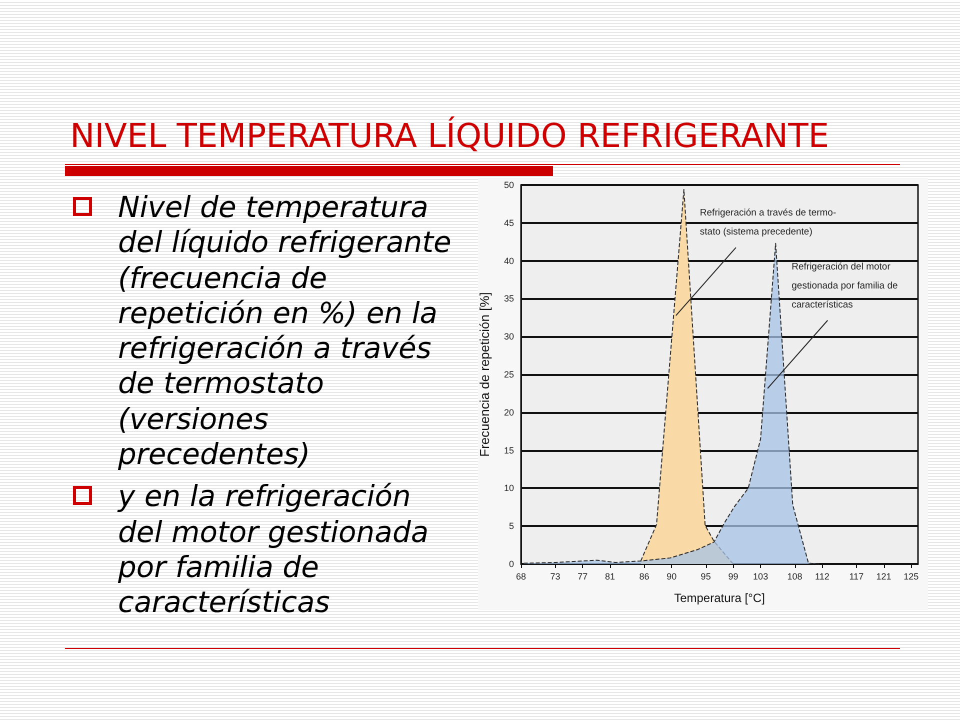 The height and width of the screenshot is (720, 960). I want to click on x-tick-label: 117, so click(856, 577).